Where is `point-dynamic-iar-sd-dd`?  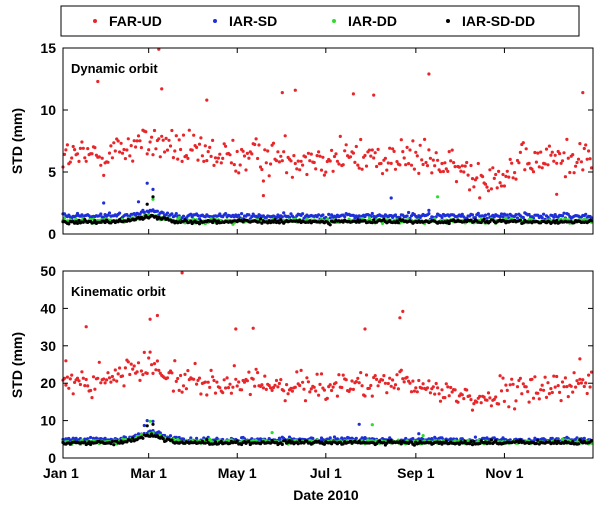 point-dynamic-iar-sd-dd is located at coordinates (484, 219).